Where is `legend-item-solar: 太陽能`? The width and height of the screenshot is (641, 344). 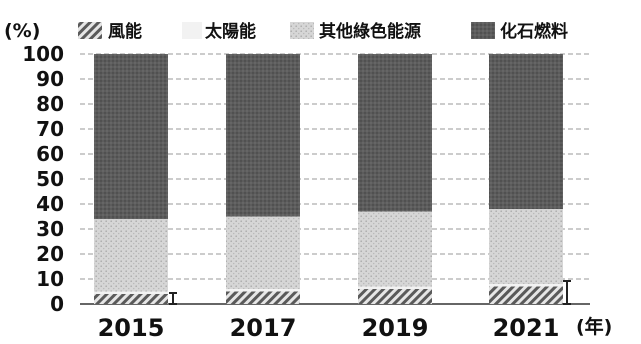 legend-item-solar: 太陽能 is located at coordinates (219, 31).